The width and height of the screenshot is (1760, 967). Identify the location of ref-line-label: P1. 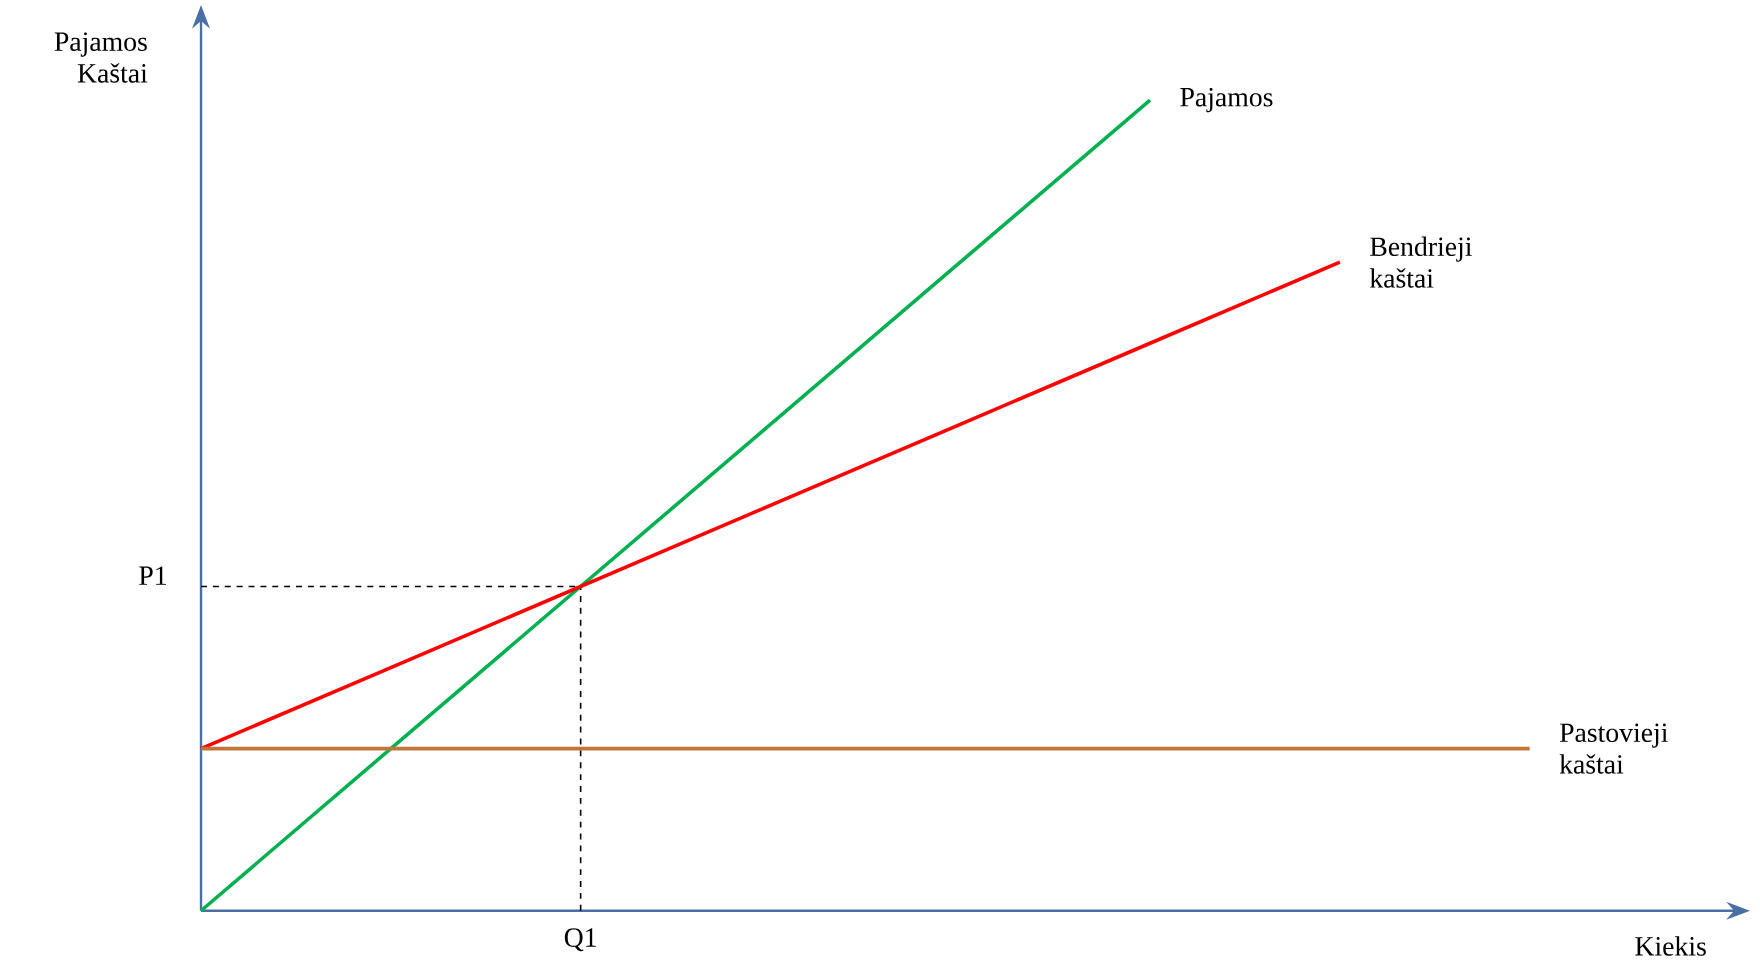
(152, 575).